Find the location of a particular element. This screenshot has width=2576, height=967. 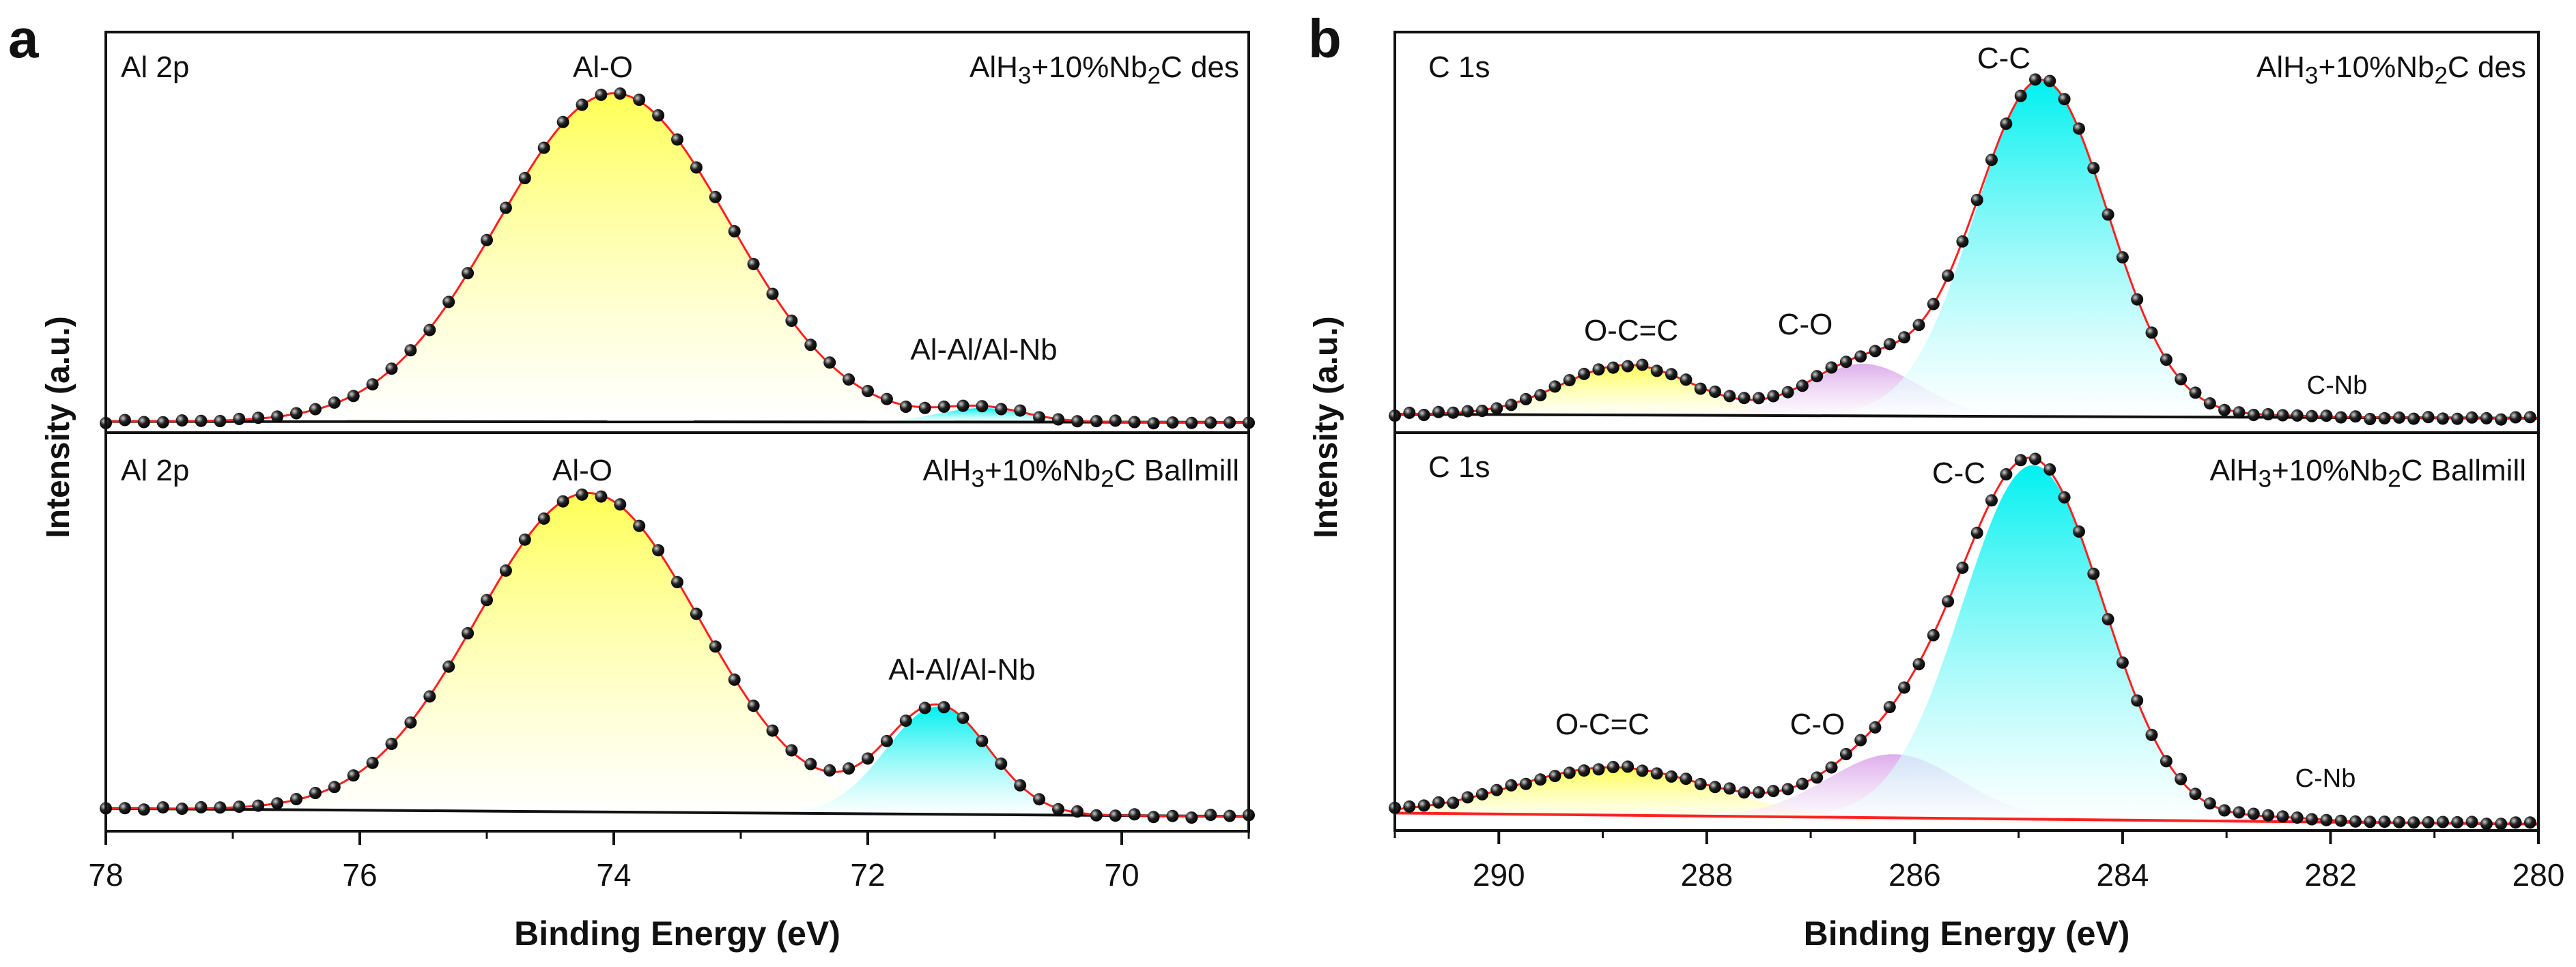

x-tick-label: 74 is located at coordinates (613, 875).